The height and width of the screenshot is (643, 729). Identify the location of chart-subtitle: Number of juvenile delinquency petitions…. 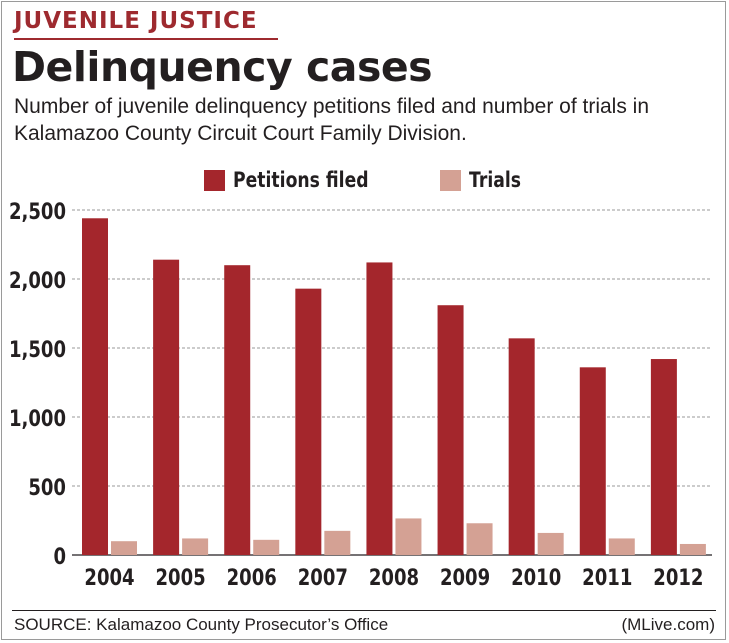
(332, 120).